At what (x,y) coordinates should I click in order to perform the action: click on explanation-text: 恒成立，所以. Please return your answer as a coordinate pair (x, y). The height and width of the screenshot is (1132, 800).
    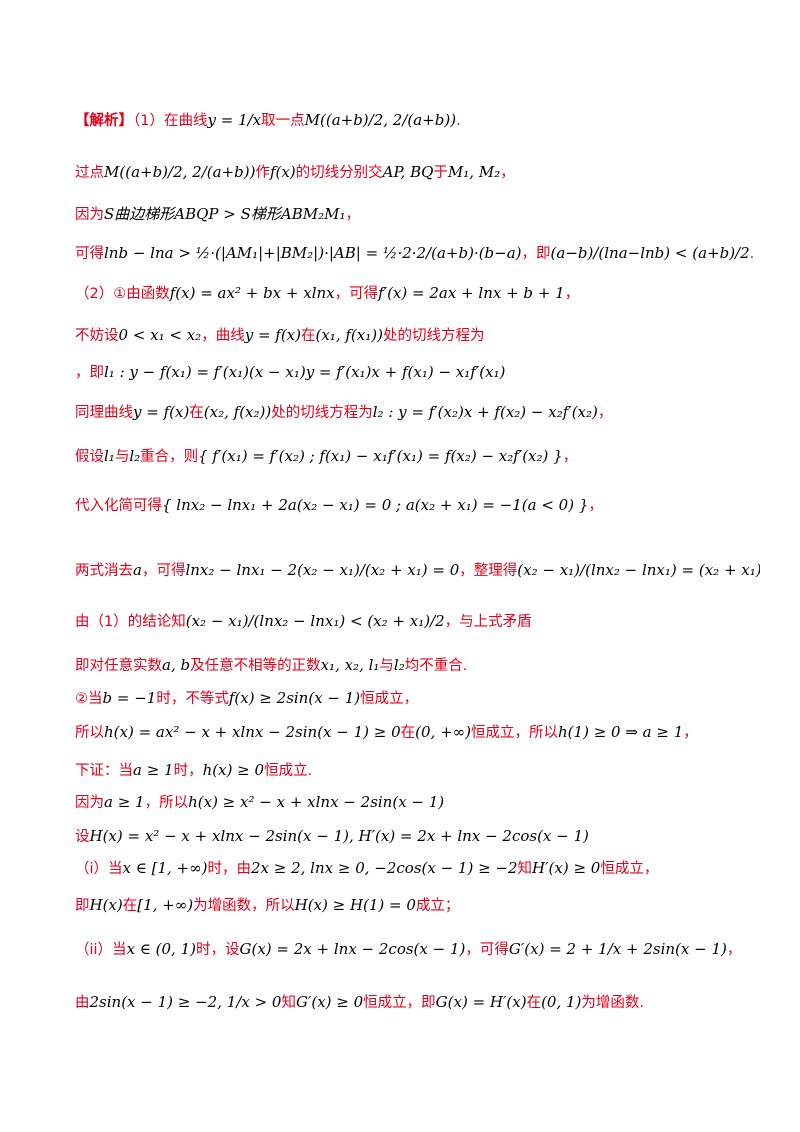
    Looking at the image, I should click on (515, 733).